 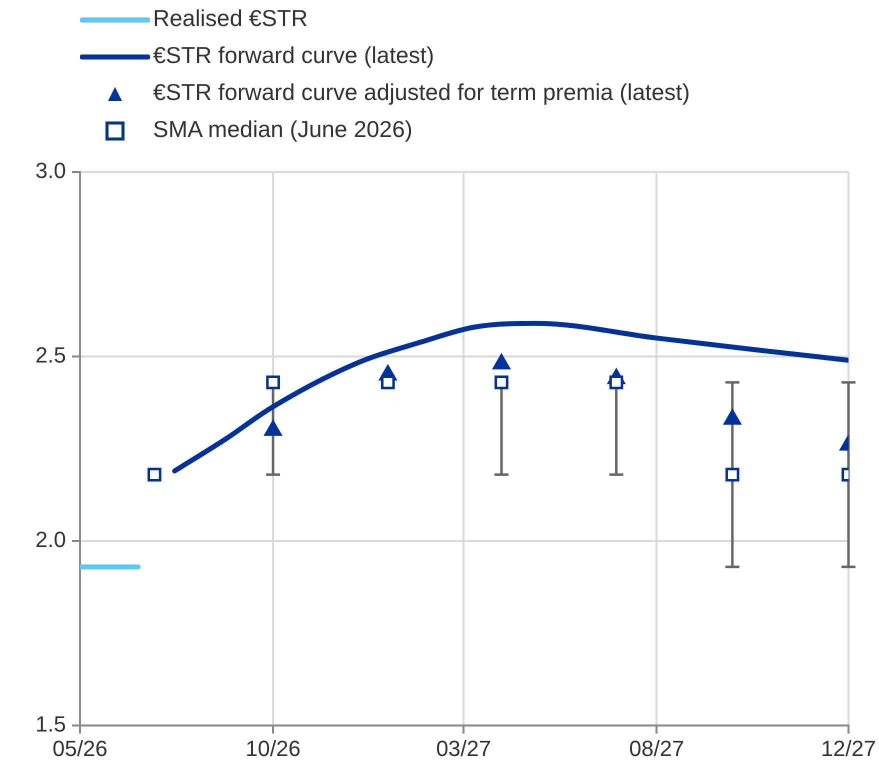 What do you see at coordinates (283, 129) in the screenshot?
I see `legend-label: SMA median (June 2026)` at bounding box center [283, 129].